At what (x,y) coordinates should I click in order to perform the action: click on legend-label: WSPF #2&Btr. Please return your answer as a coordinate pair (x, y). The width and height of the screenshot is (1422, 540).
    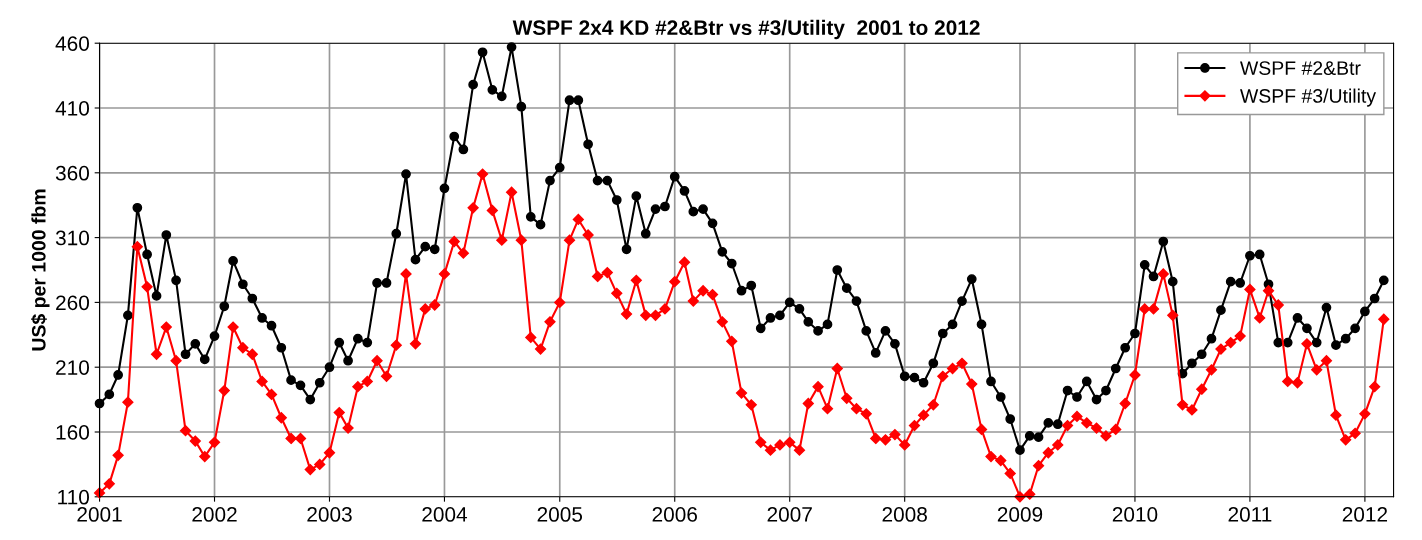
    Looking at the image, I should click on (1300, 68).